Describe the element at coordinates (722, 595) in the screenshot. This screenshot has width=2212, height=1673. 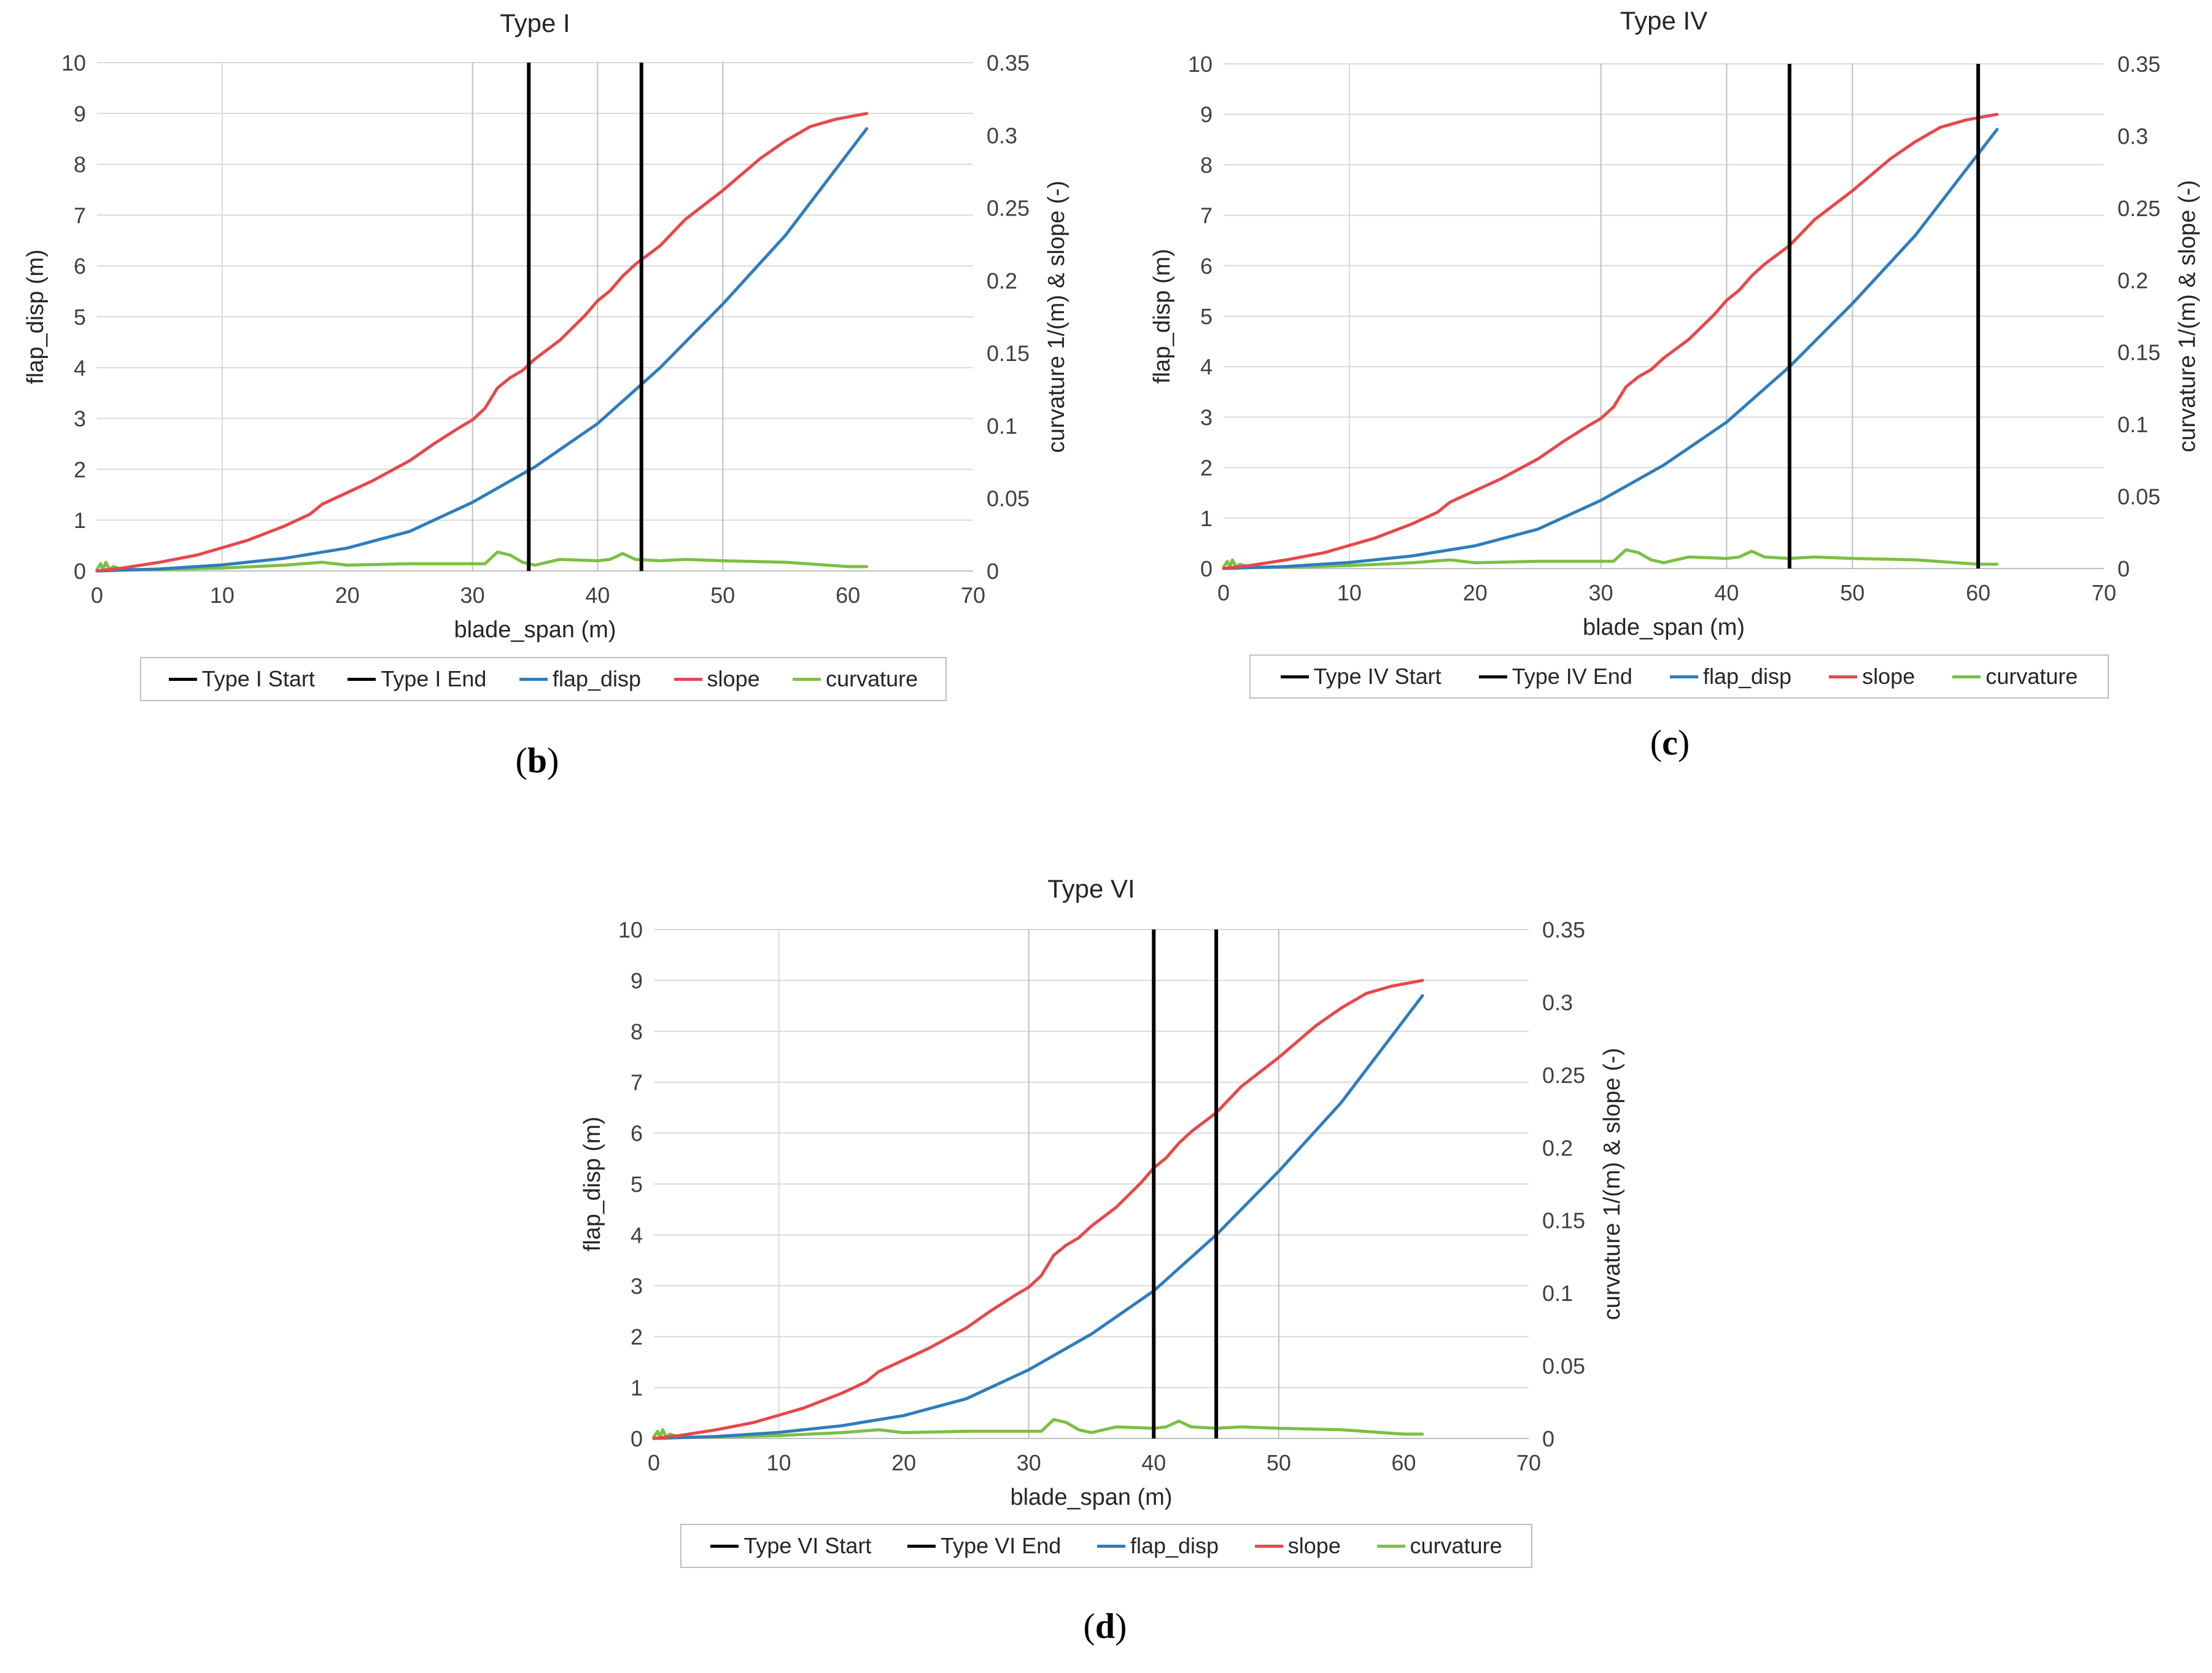
I see `x-tick-label: 50` at that location.